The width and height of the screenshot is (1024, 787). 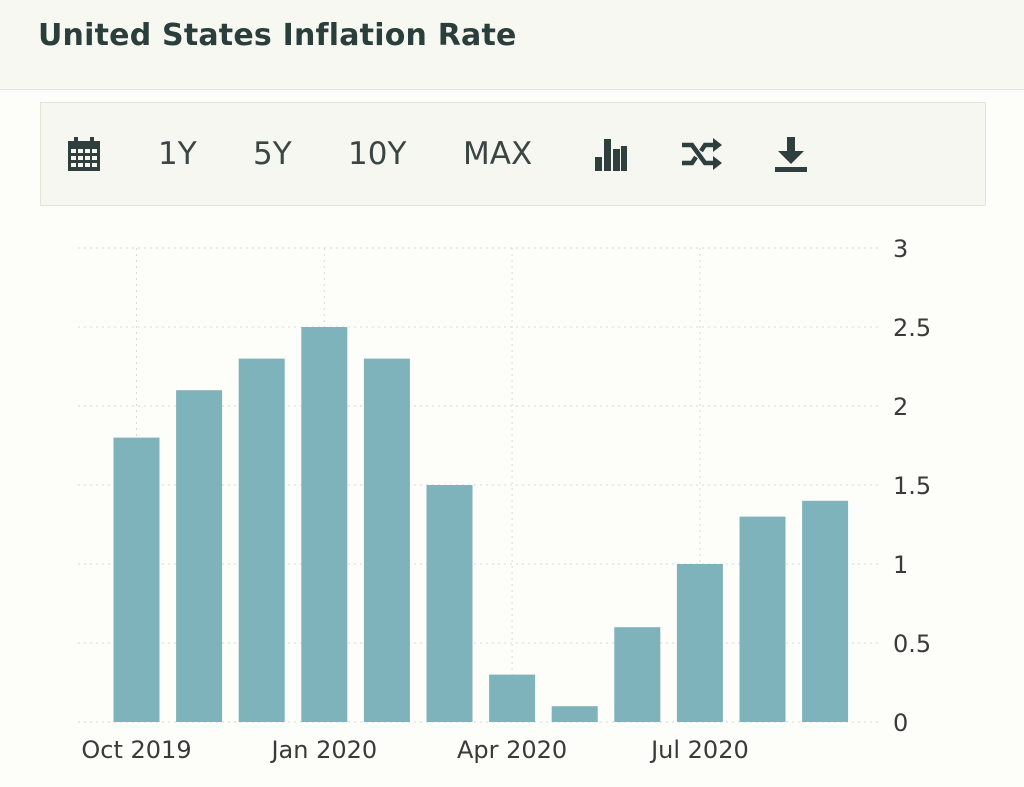 I want to click on header: United States Inflation Rate, so click(x=512, y=45).